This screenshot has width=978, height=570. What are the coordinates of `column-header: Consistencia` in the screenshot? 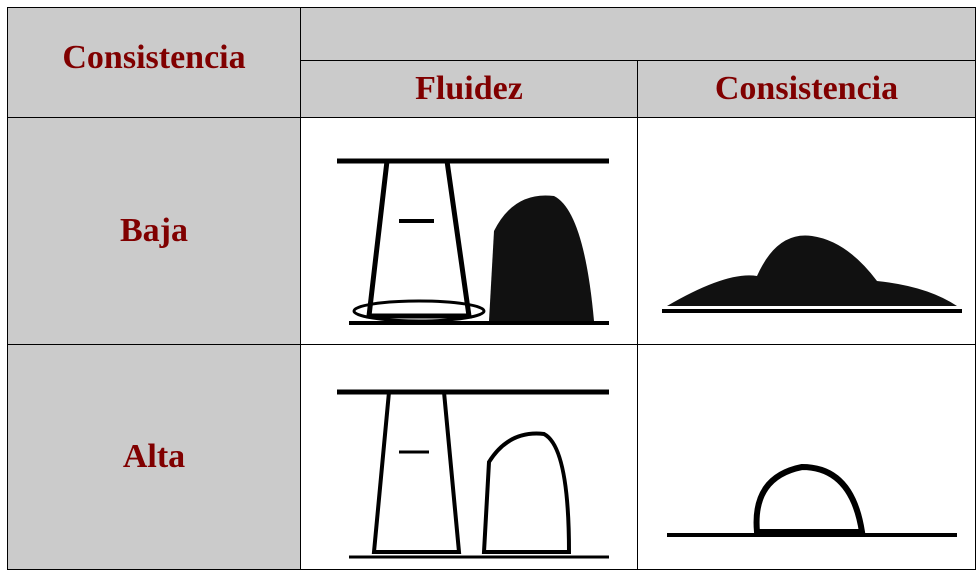 It's located at (806, 89).